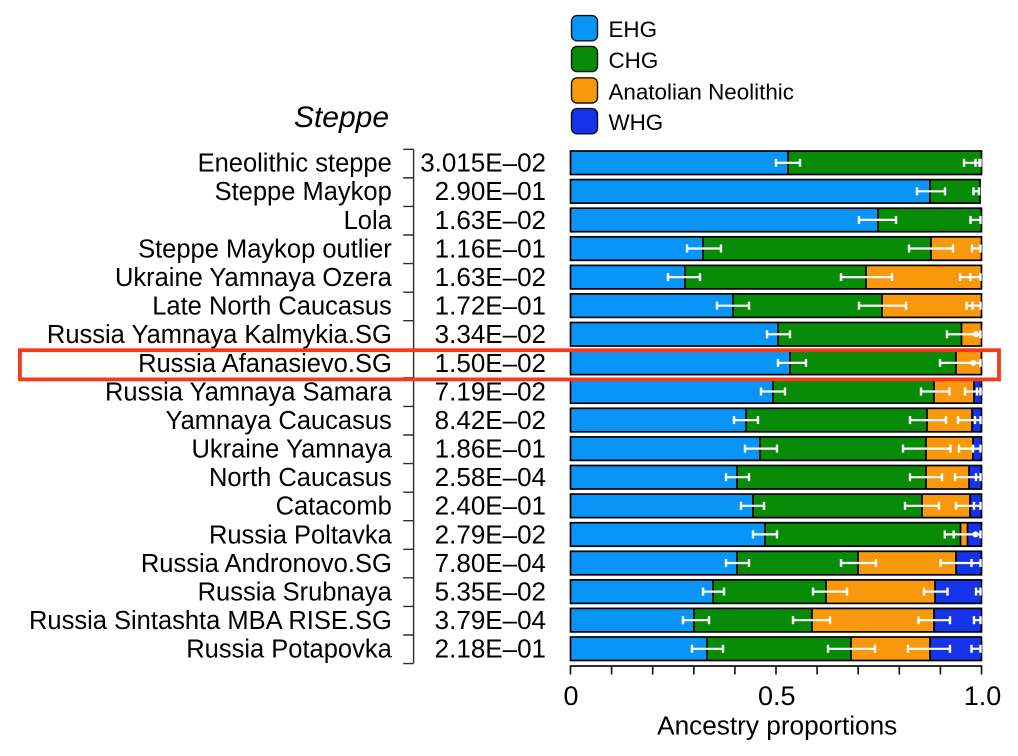  I want to click on svg-text: Russia Srubnaya, so click(295, 593).